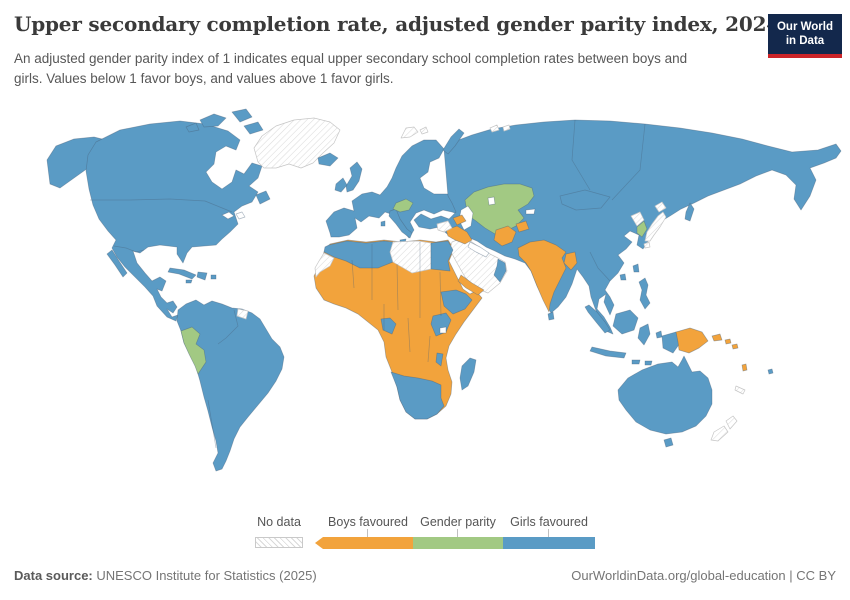 Image resolution: width=850 pixels, height=600 pixels. Describe the element at coordinates (182, 273) in the screenshot. I see `region-cuba` at that location.